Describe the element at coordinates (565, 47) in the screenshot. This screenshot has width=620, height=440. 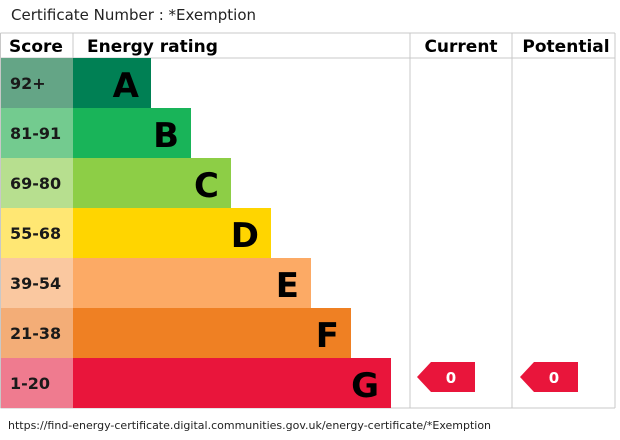
I see `potential-header: Potential` at that location.